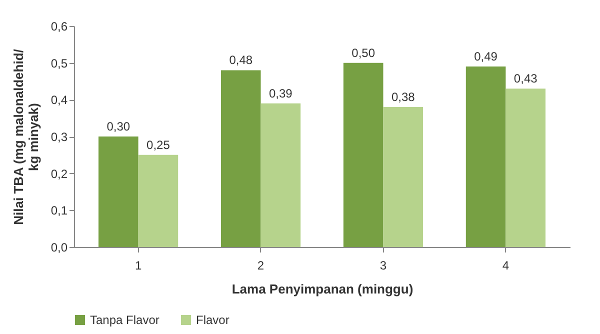 This screenshot has height=334, width=600. Describe the element at coordinates (213, 320) in the screenshot. I see `legend-label: Flavor` at that location.